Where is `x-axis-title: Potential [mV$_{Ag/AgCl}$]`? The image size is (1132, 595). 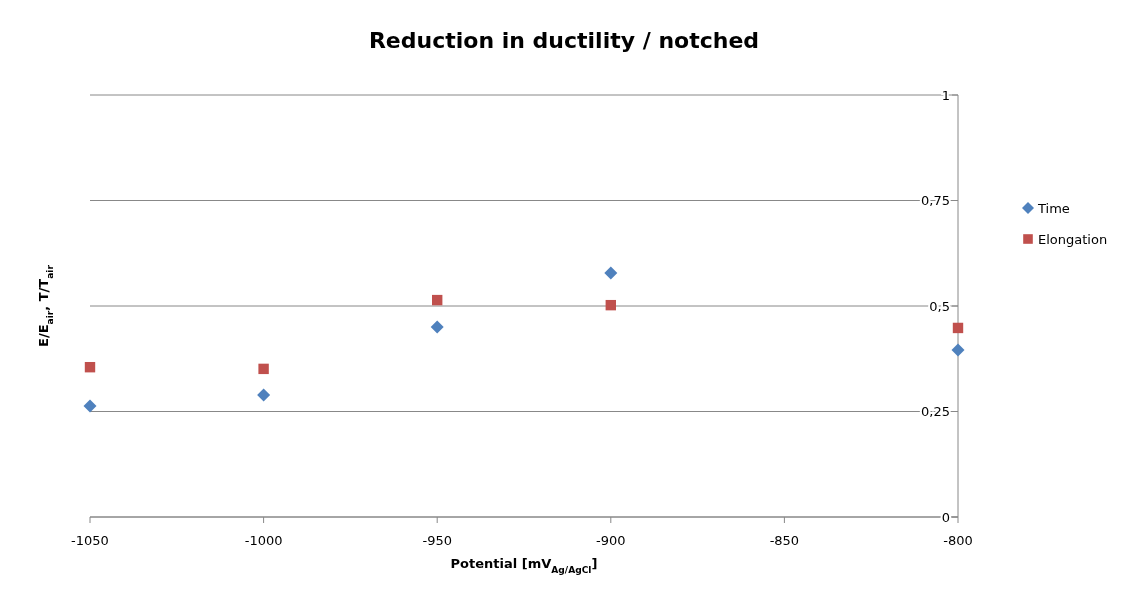 x-axis-title: Potential [mV$_{Ag/AgCl}$] is located at coordinates (524, 565).